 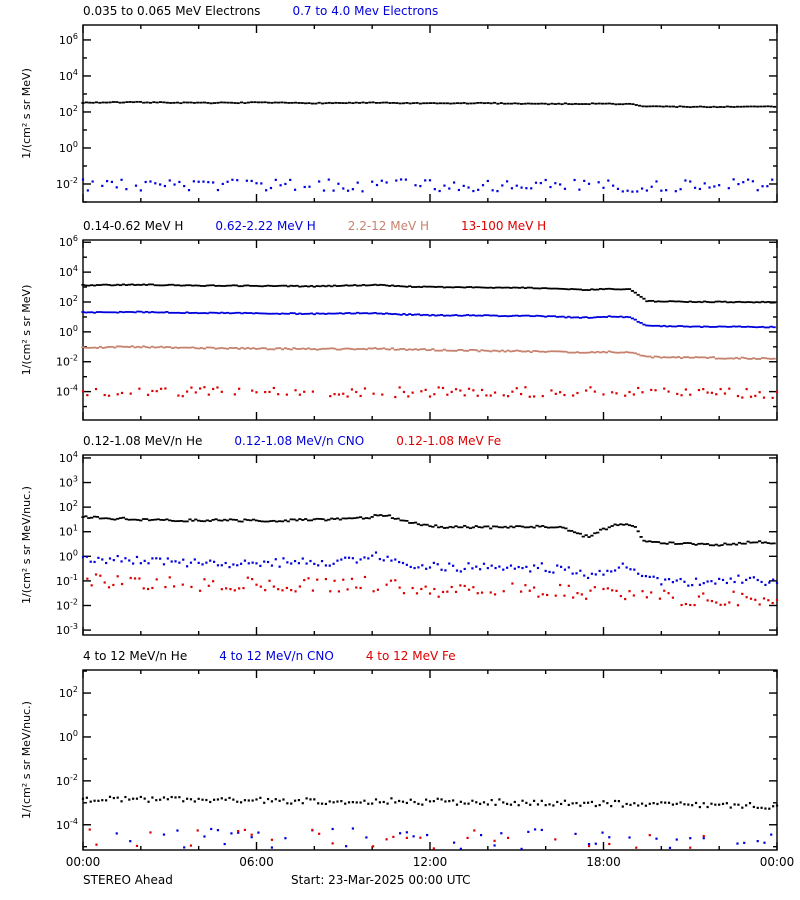 I want to click on x-tick-label: 06:00, so click(x=256, y=862).